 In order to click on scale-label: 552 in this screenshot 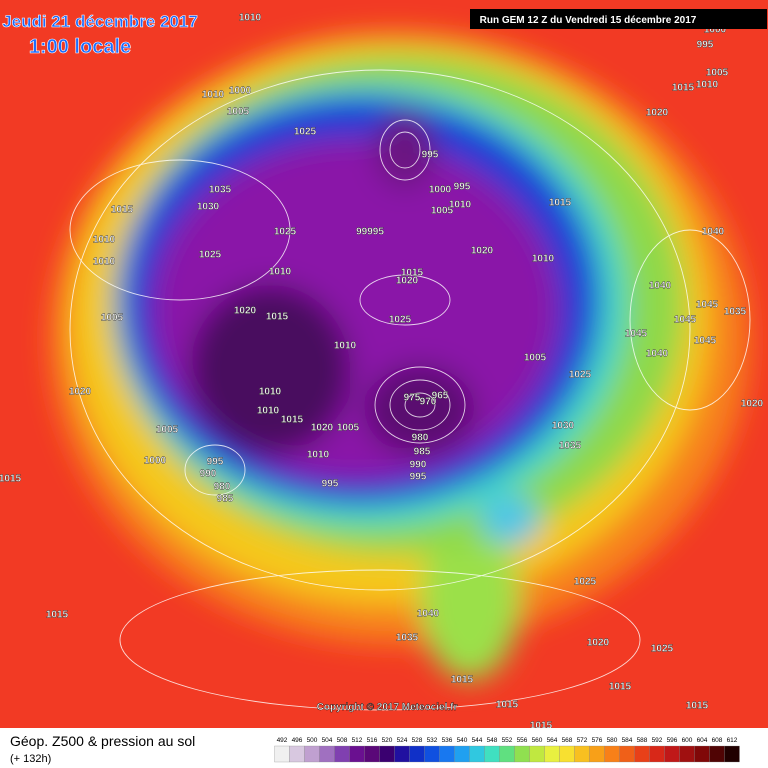, I will do `click(507, 740)`.